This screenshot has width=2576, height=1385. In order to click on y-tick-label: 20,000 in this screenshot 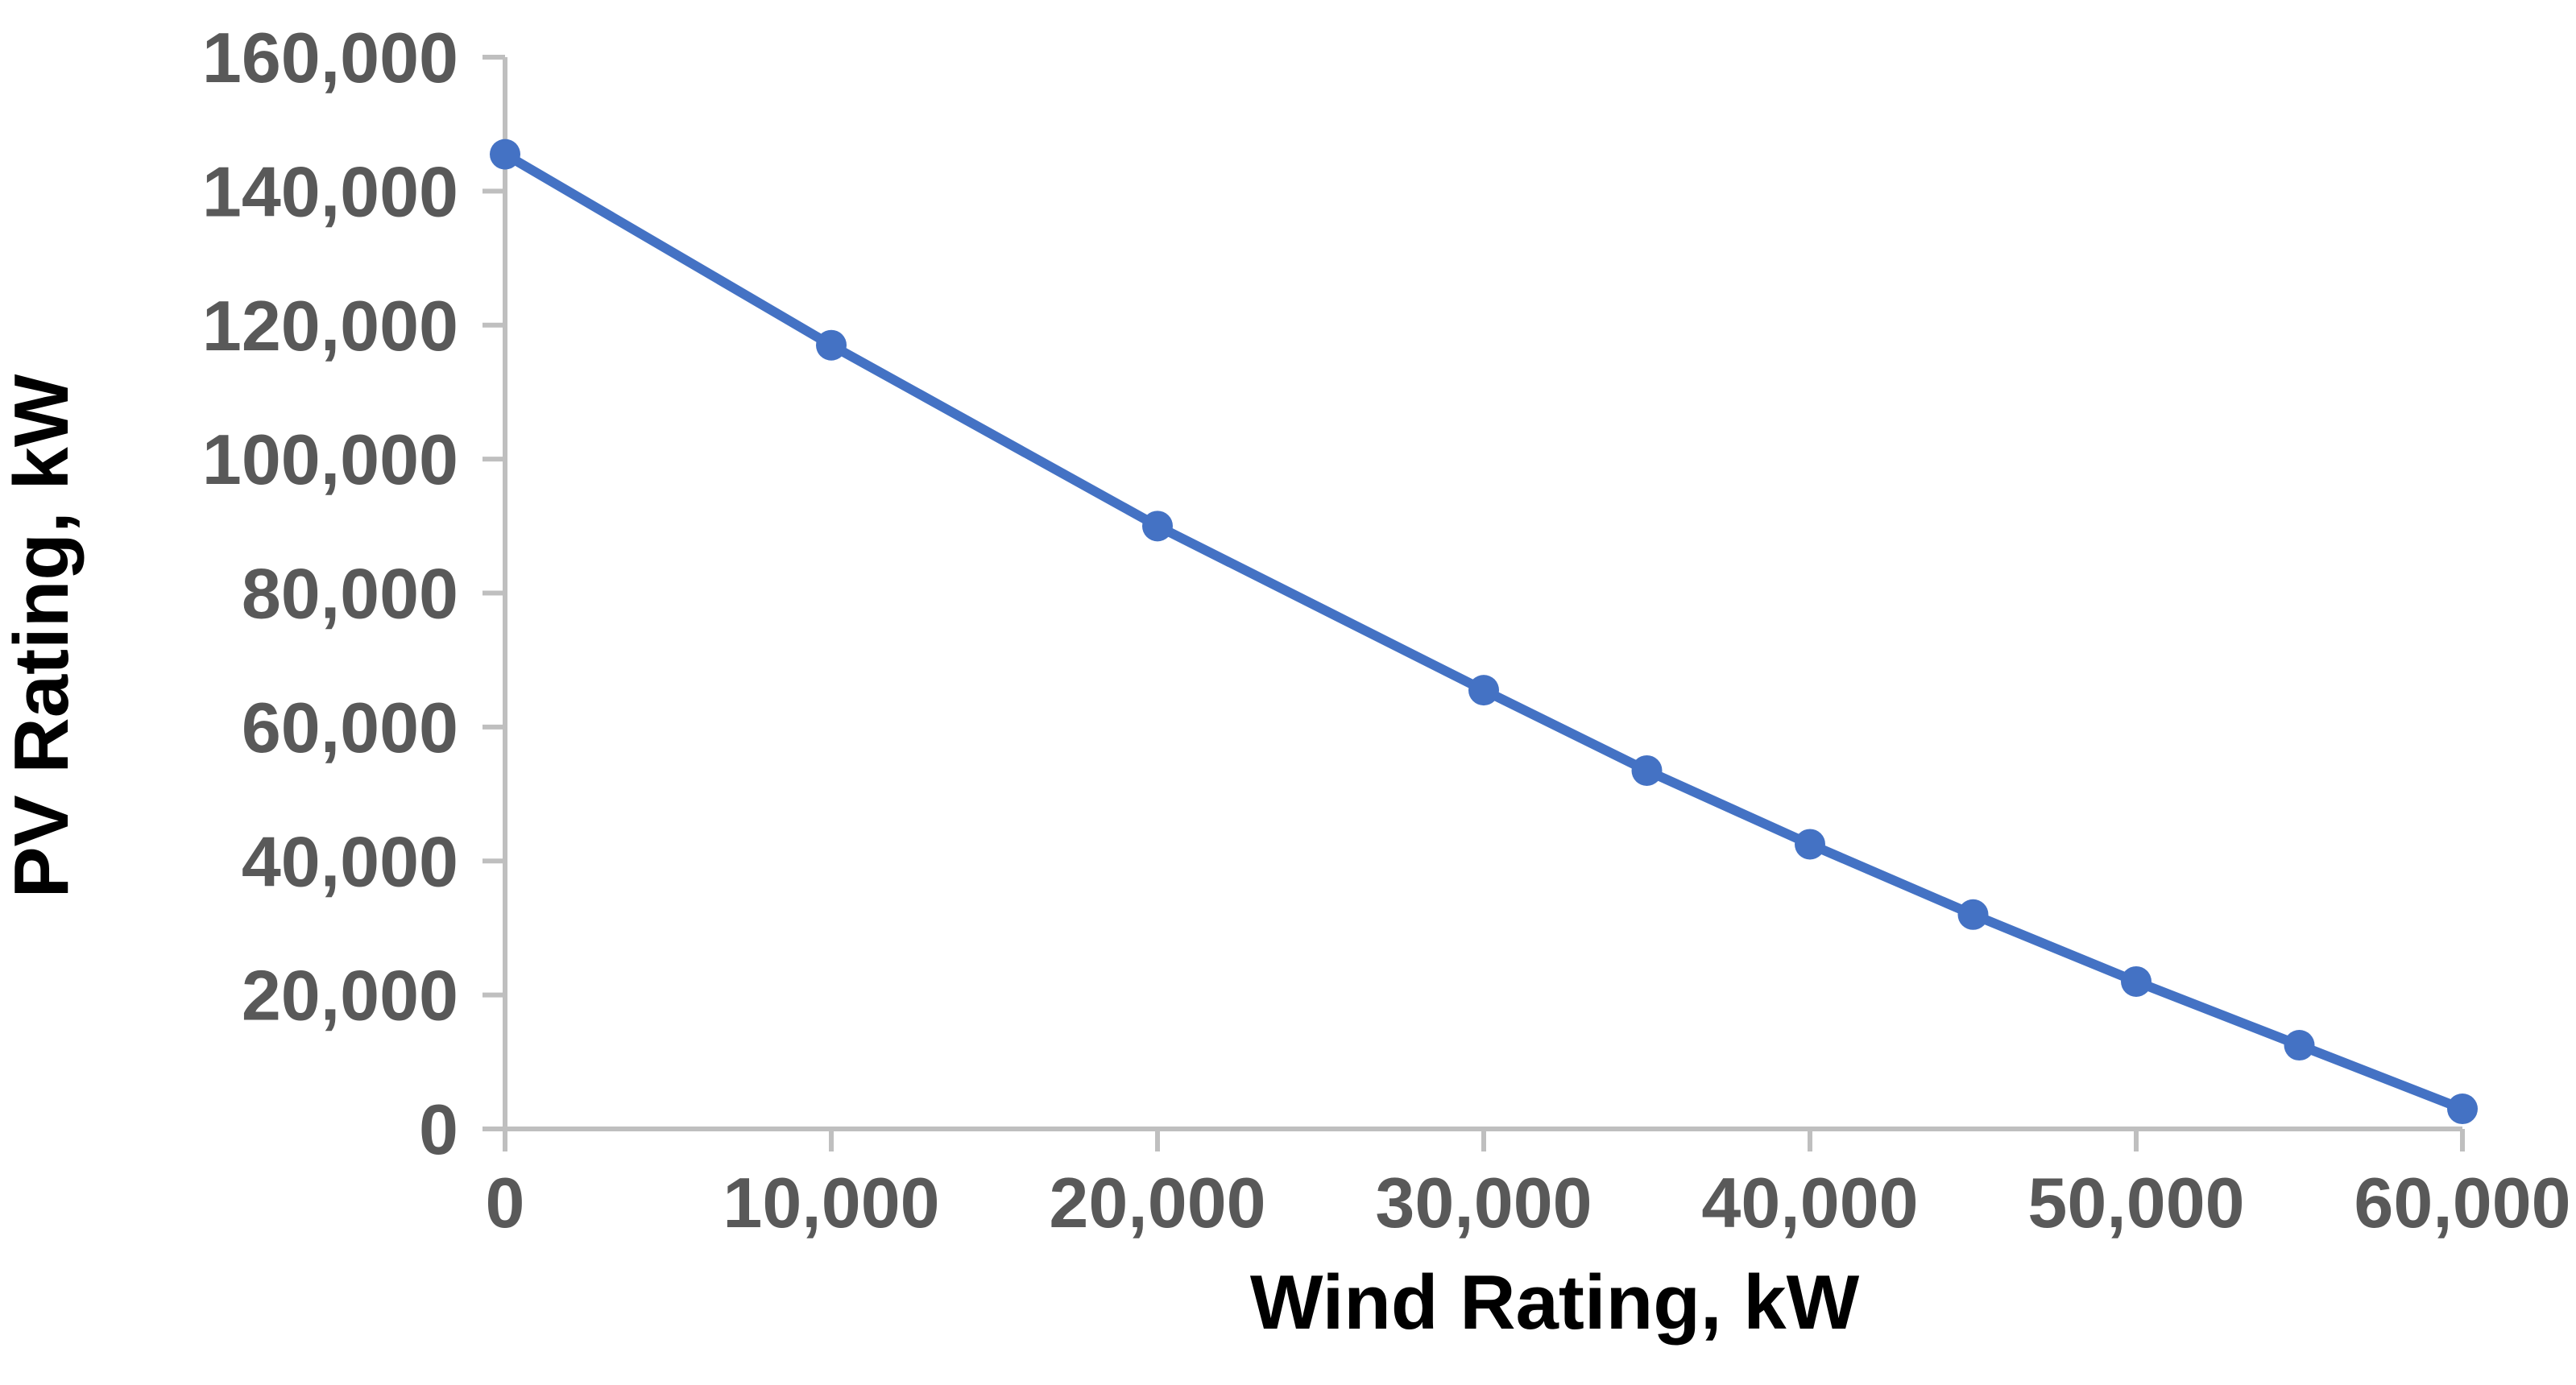, I will do `click(350, 996)`.